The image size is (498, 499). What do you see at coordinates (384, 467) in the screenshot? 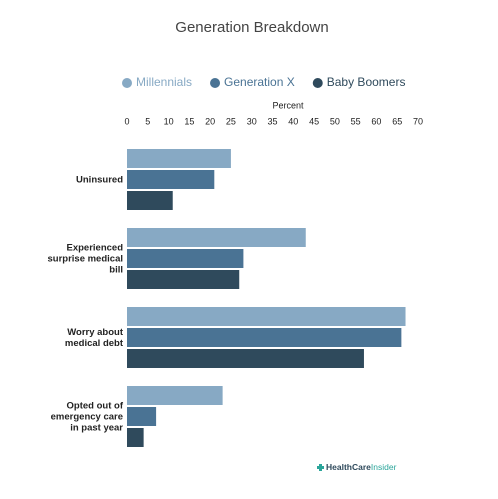
I see `logo-suffix: Insider` at bounding box center [384, 467].